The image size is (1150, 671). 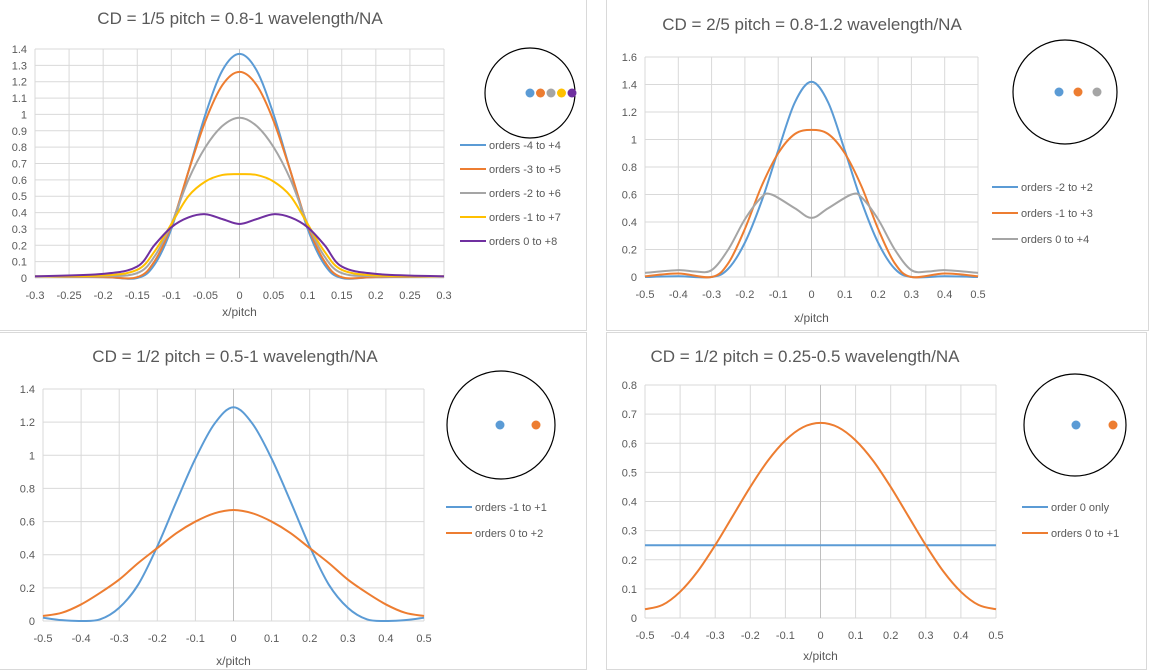 What do you see at coordinates (805, 356) in the screenshot?
I see `chart-title: CD = 1/2 pitch = 0.25-0.5 wavelength/NA` at bounding box center [805, 356].